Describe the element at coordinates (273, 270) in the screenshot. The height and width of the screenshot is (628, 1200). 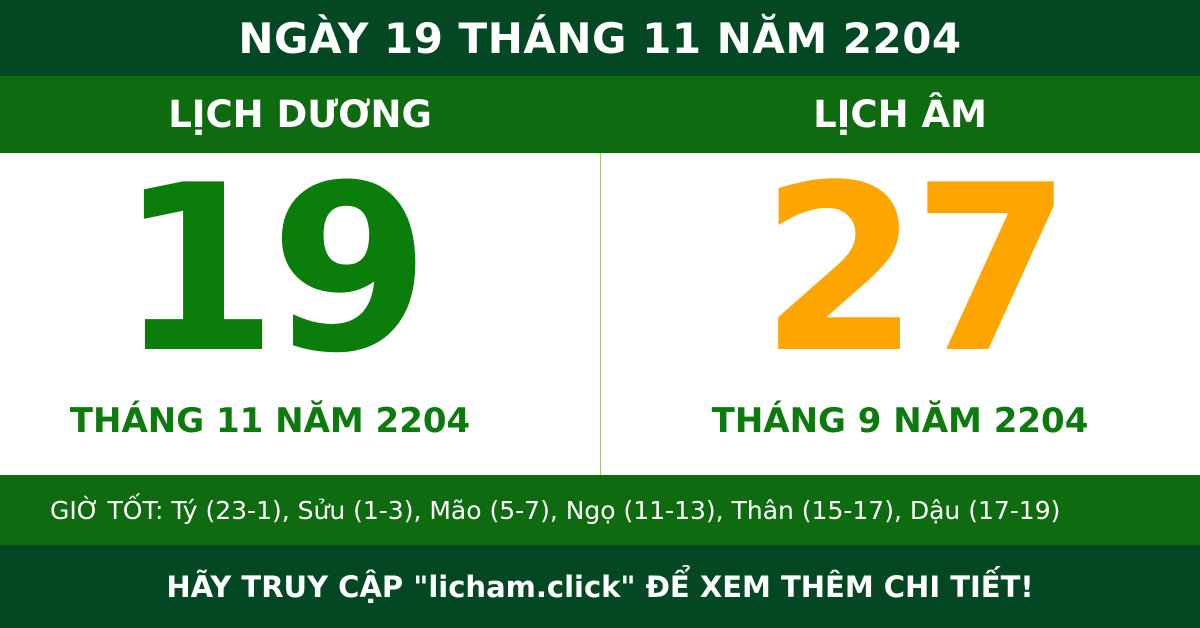
I see `solar-day: 19` at that location.